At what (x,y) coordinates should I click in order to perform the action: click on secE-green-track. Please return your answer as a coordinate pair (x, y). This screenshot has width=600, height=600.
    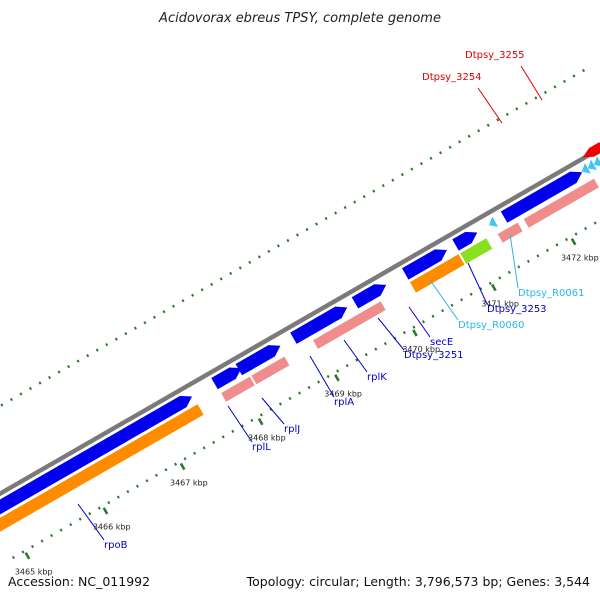
    Looking at the image, I should click on (476, 251).